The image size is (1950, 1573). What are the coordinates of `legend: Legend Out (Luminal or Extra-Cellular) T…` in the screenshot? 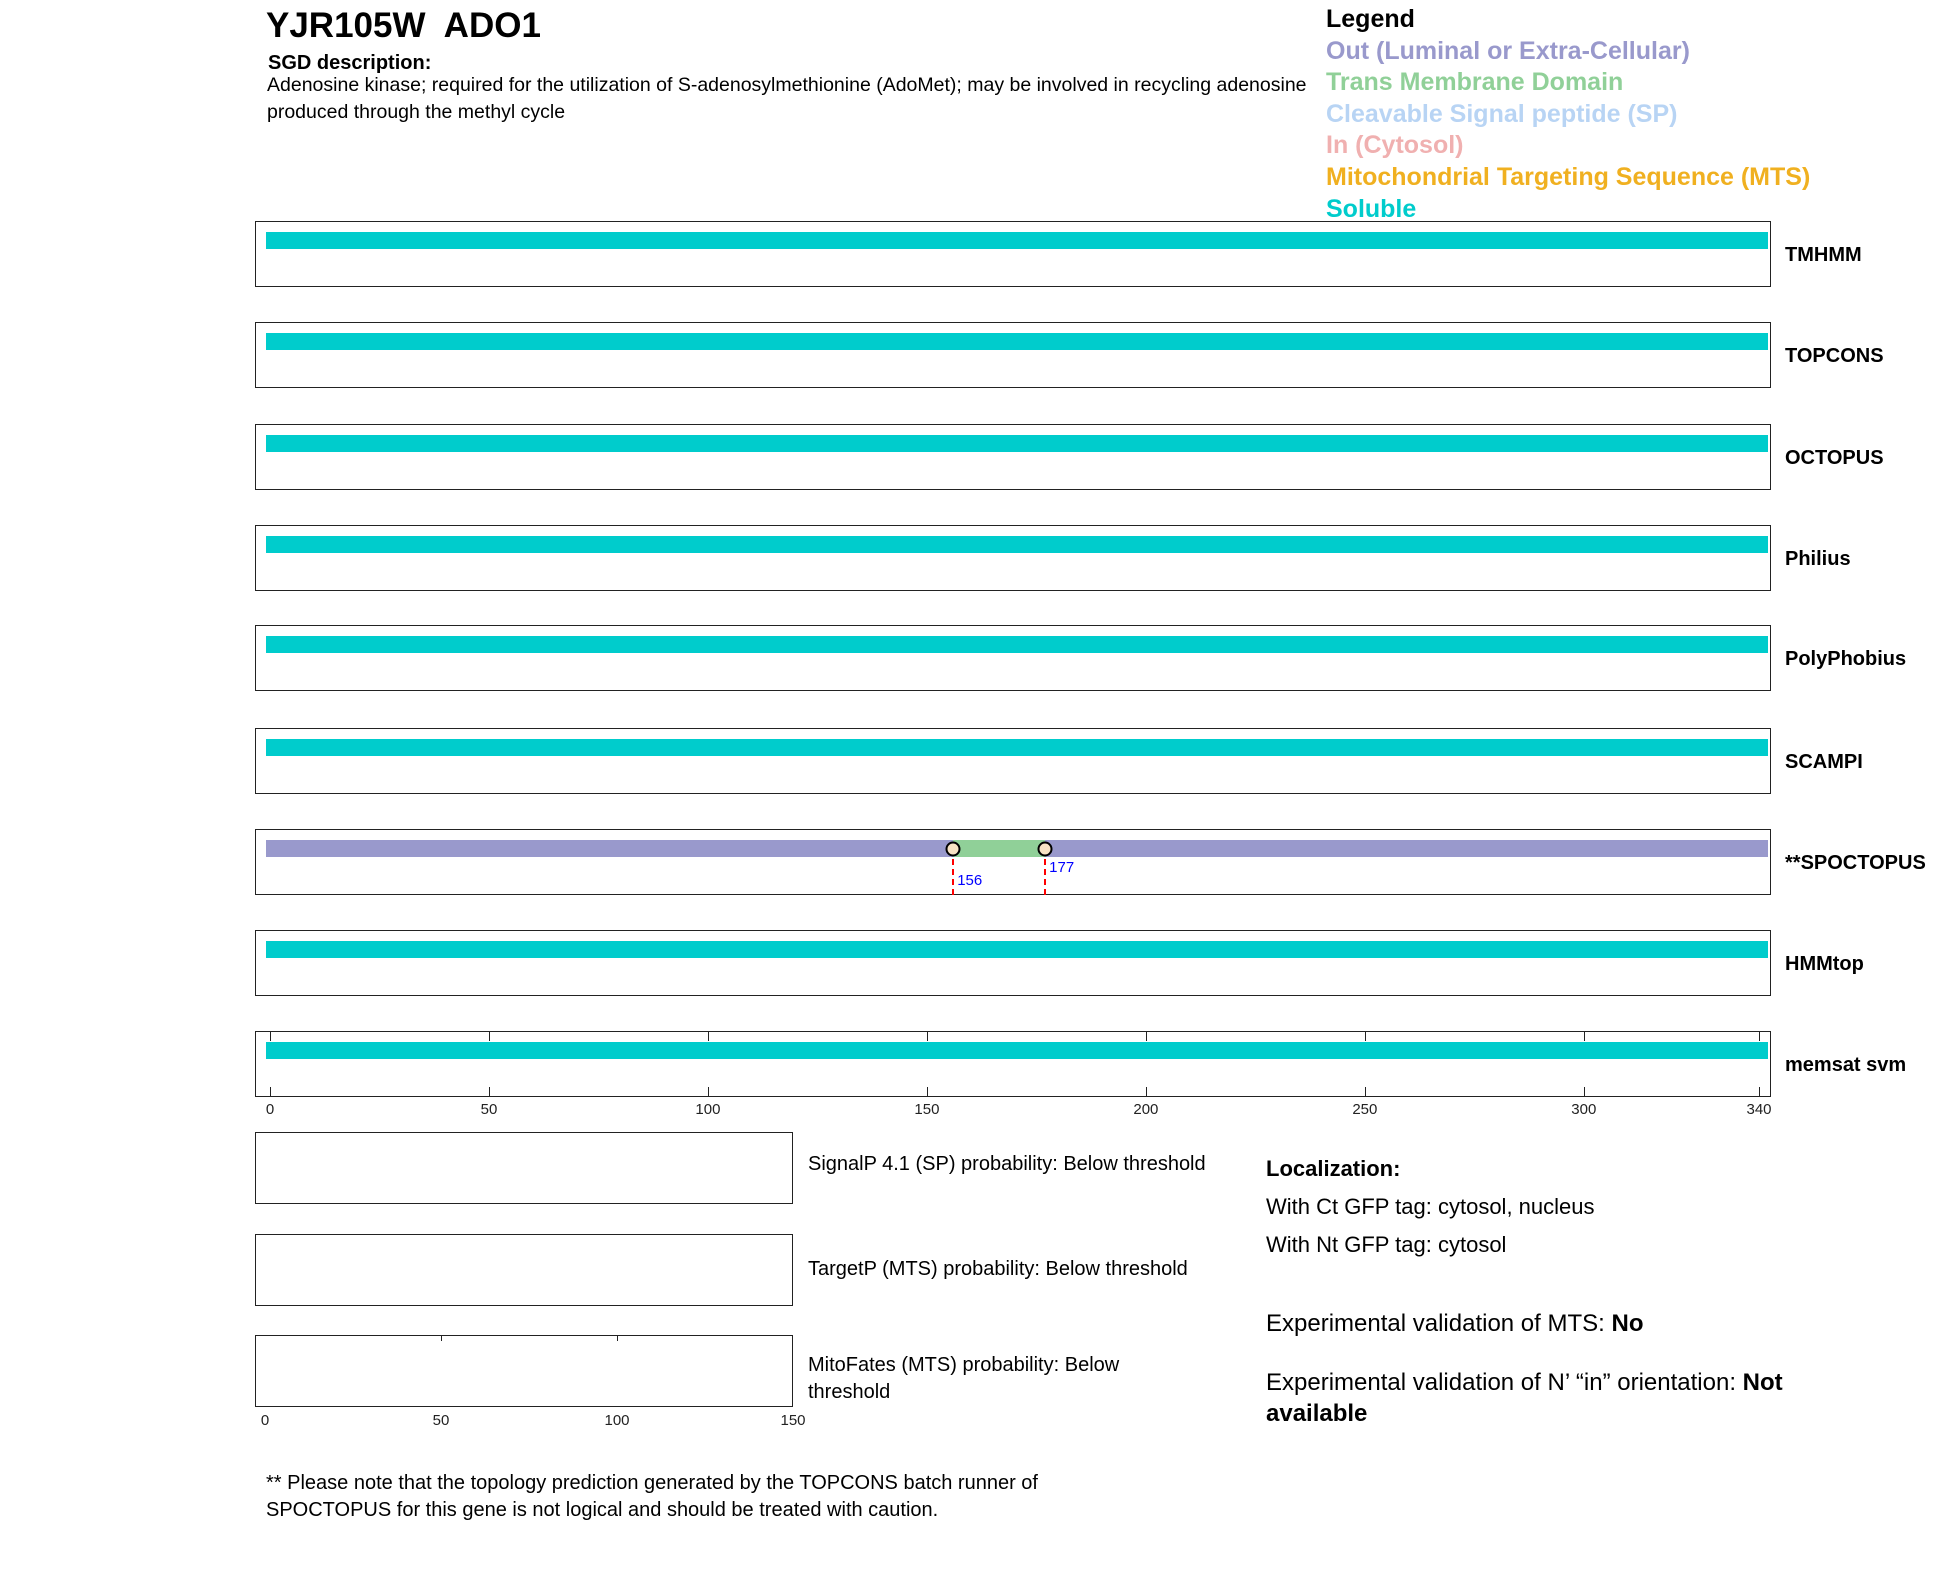 It's located at (1568, 114).